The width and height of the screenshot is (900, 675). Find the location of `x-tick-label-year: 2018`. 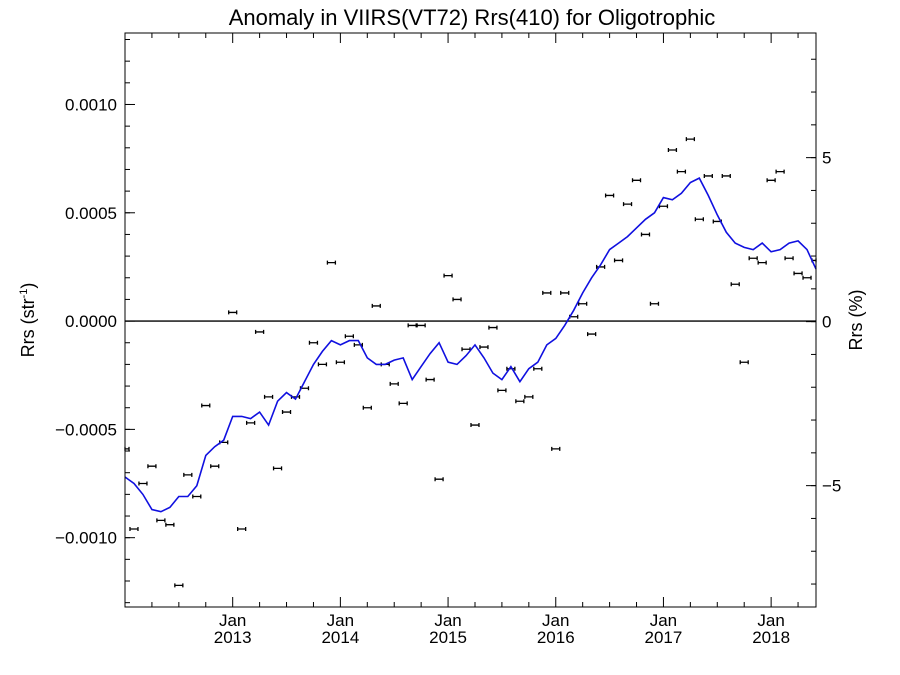

x-tick-label-year: 2018 is located at coordinates (771, 637).